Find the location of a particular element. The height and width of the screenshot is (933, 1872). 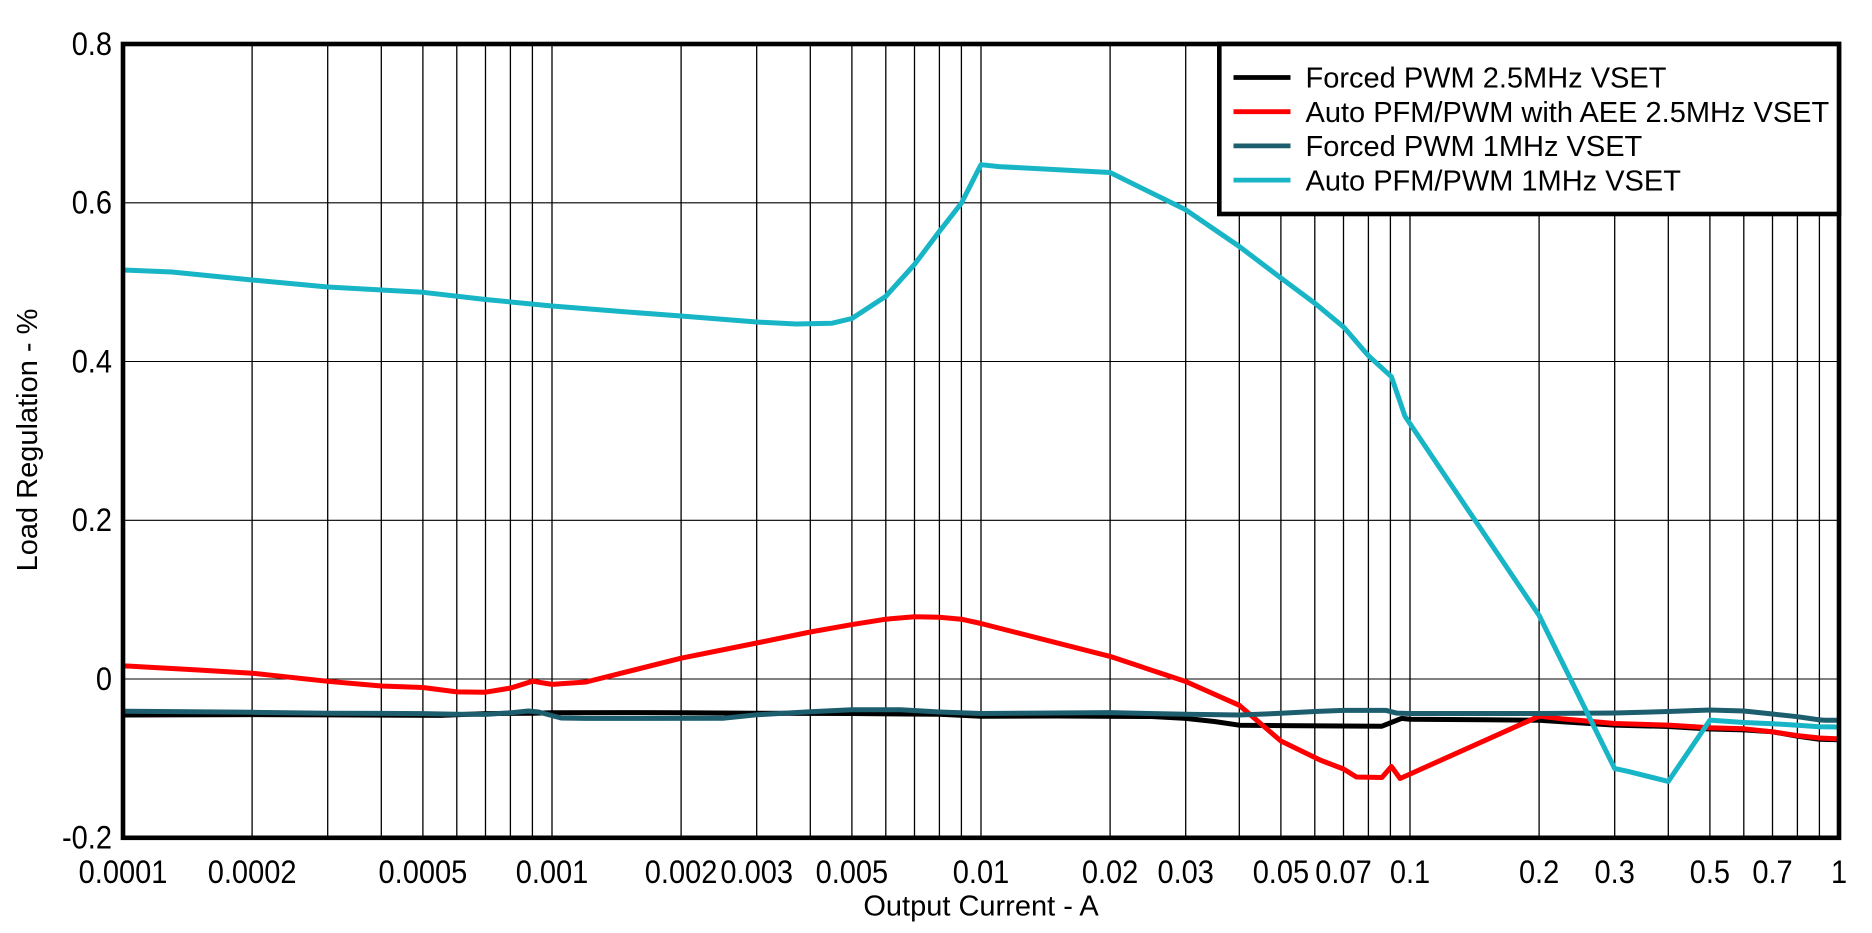

svg-text: 0.07 is located at coordinates (1343, 872).